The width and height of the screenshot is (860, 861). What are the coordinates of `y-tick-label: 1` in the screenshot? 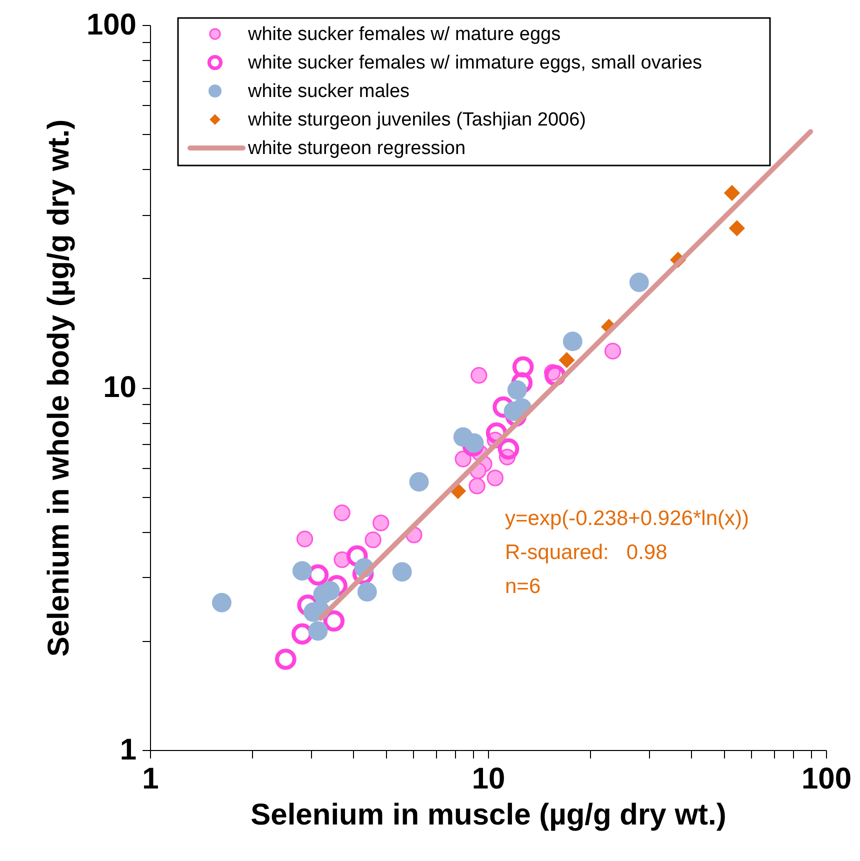 It's located at (128, 750).